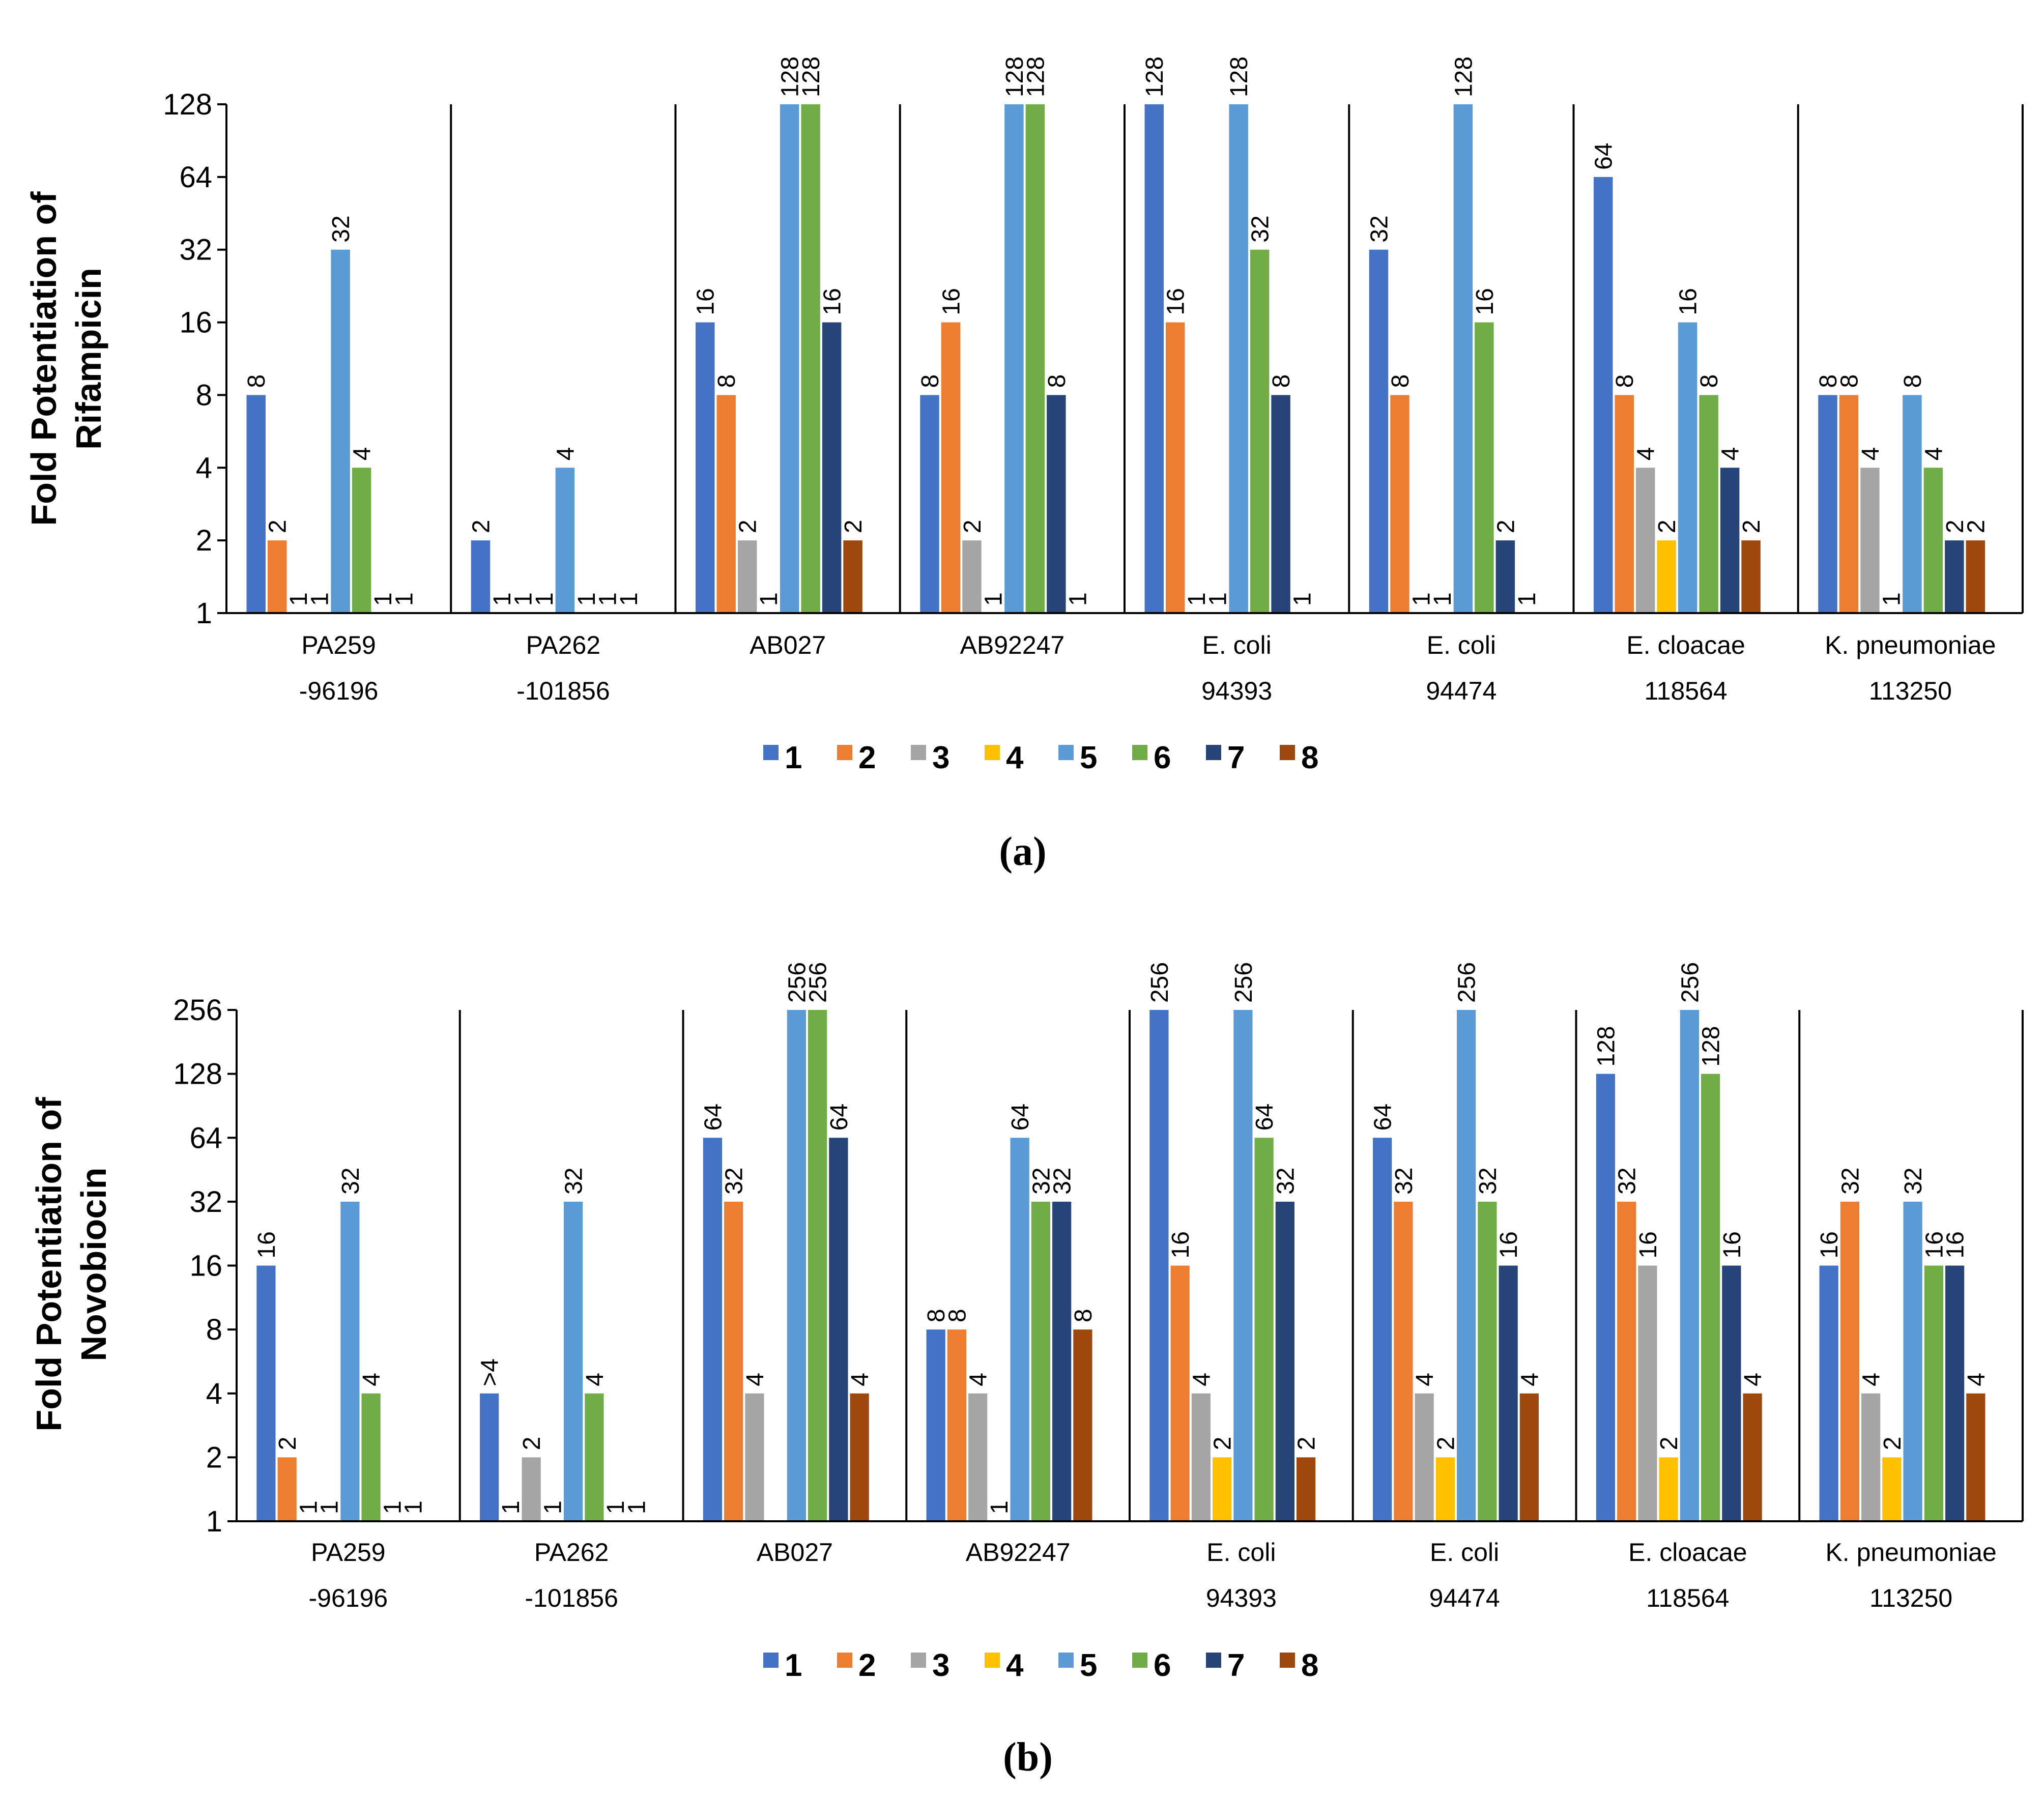 The width and height of the screenshot is (2044, 1796). Describe the element at coordinates (204, 613) in the screenshot. I see `y-tick-label: 1` at that location.